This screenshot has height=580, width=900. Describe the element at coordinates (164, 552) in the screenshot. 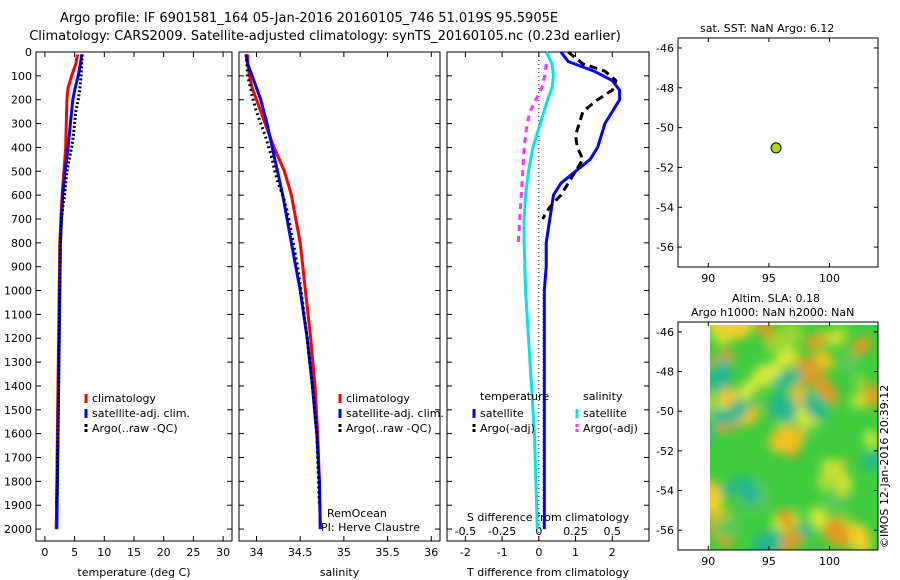

I see `x-tick-label-temperature-profile: 20` at that location.